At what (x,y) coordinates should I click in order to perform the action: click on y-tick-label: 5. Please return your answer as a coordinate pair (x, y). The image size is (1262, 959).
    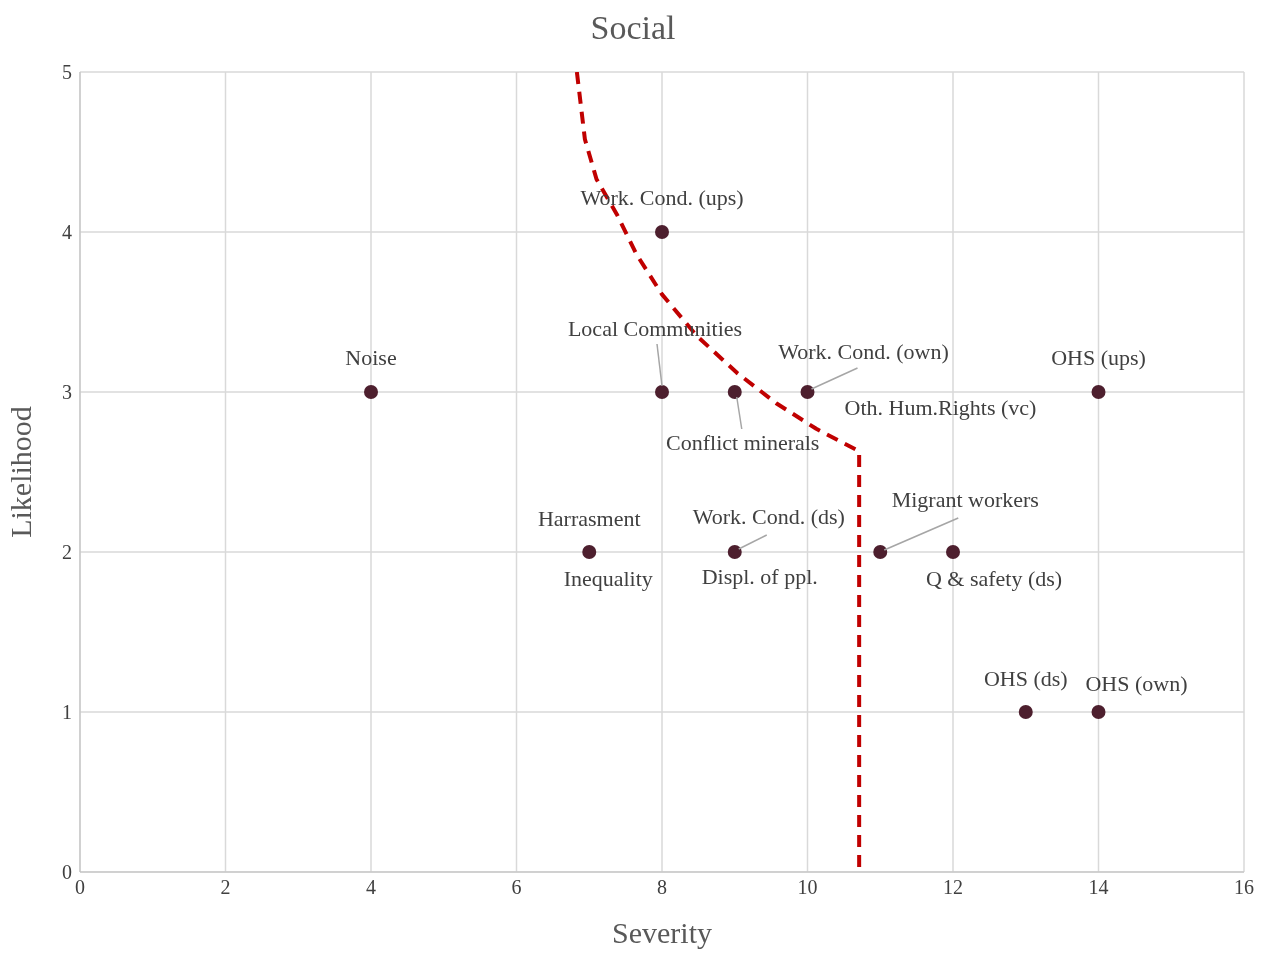
    Looking at the image, I should click on (67, 72).